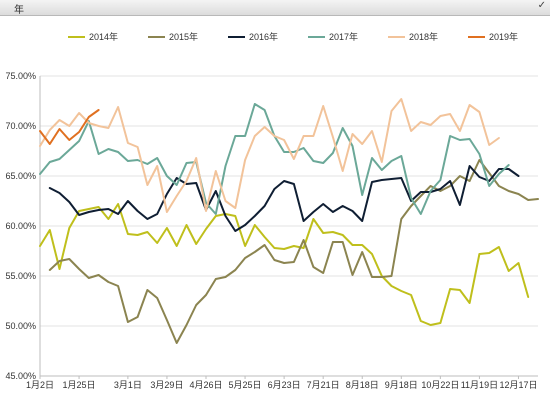  What do you see at coordinates (20, 276) in the screenshot?
I see `y-tick-label: 55.00%` at bounding box center [20, 276].